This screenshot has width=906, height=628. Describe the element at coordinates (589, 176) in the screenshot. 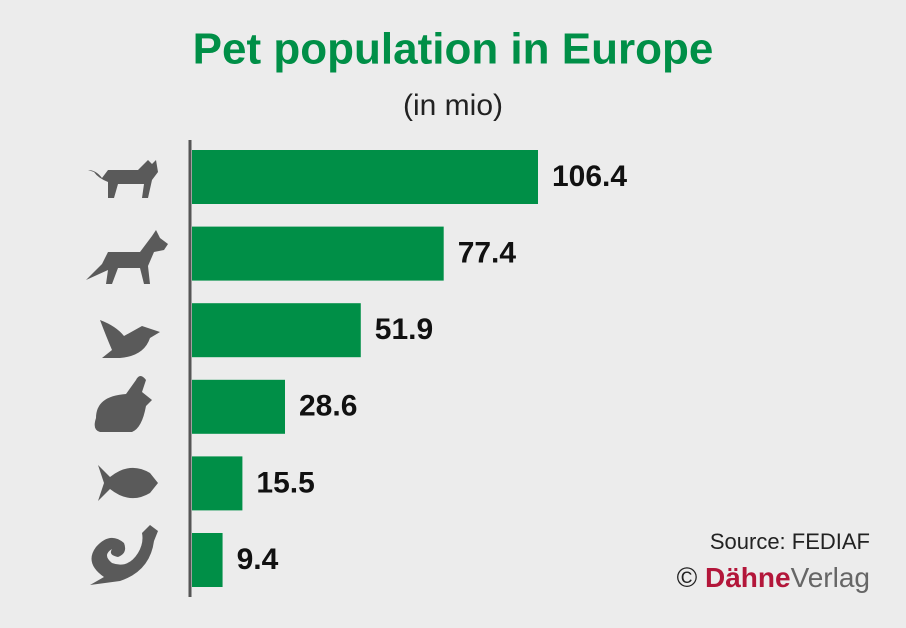

I see `value-label: 106.4` at that location.